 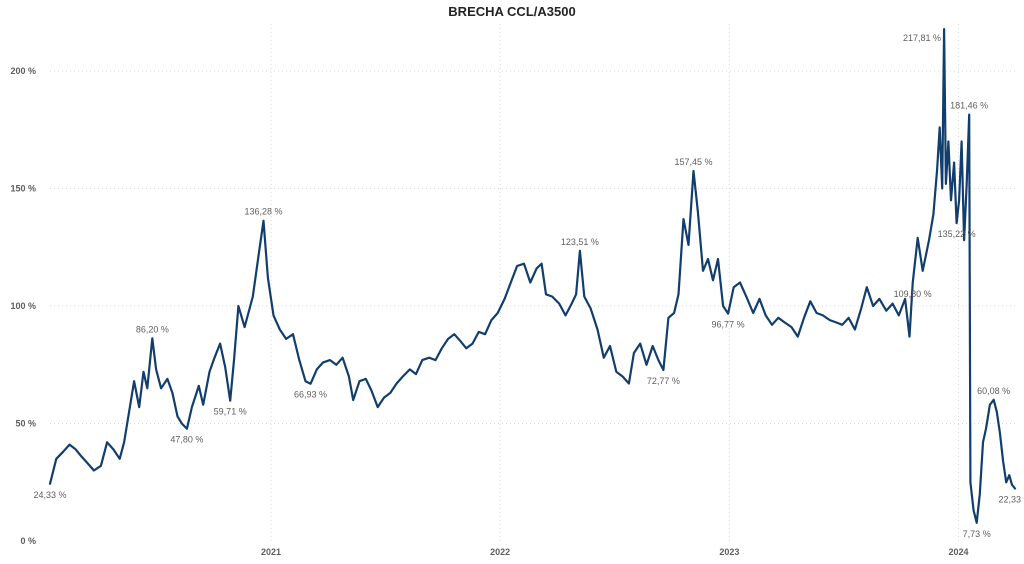 What do you see at coordinates (729, 552) in the screenshot?
I see `x-tick-label: 2023` at bounding box center [729, 552].